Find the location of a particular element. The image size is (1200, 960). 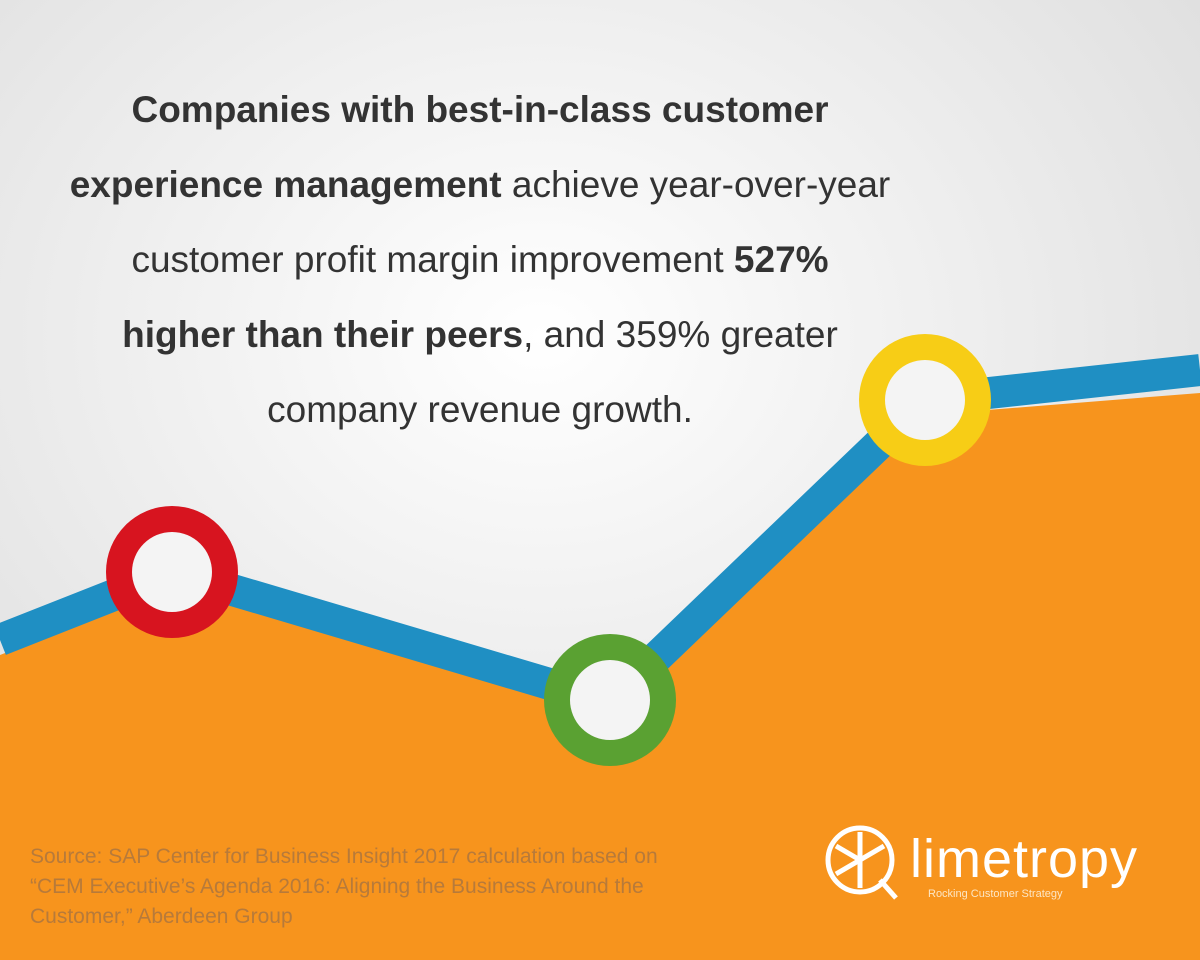

headline-segment: experience management is located at coordinates (285, 184).